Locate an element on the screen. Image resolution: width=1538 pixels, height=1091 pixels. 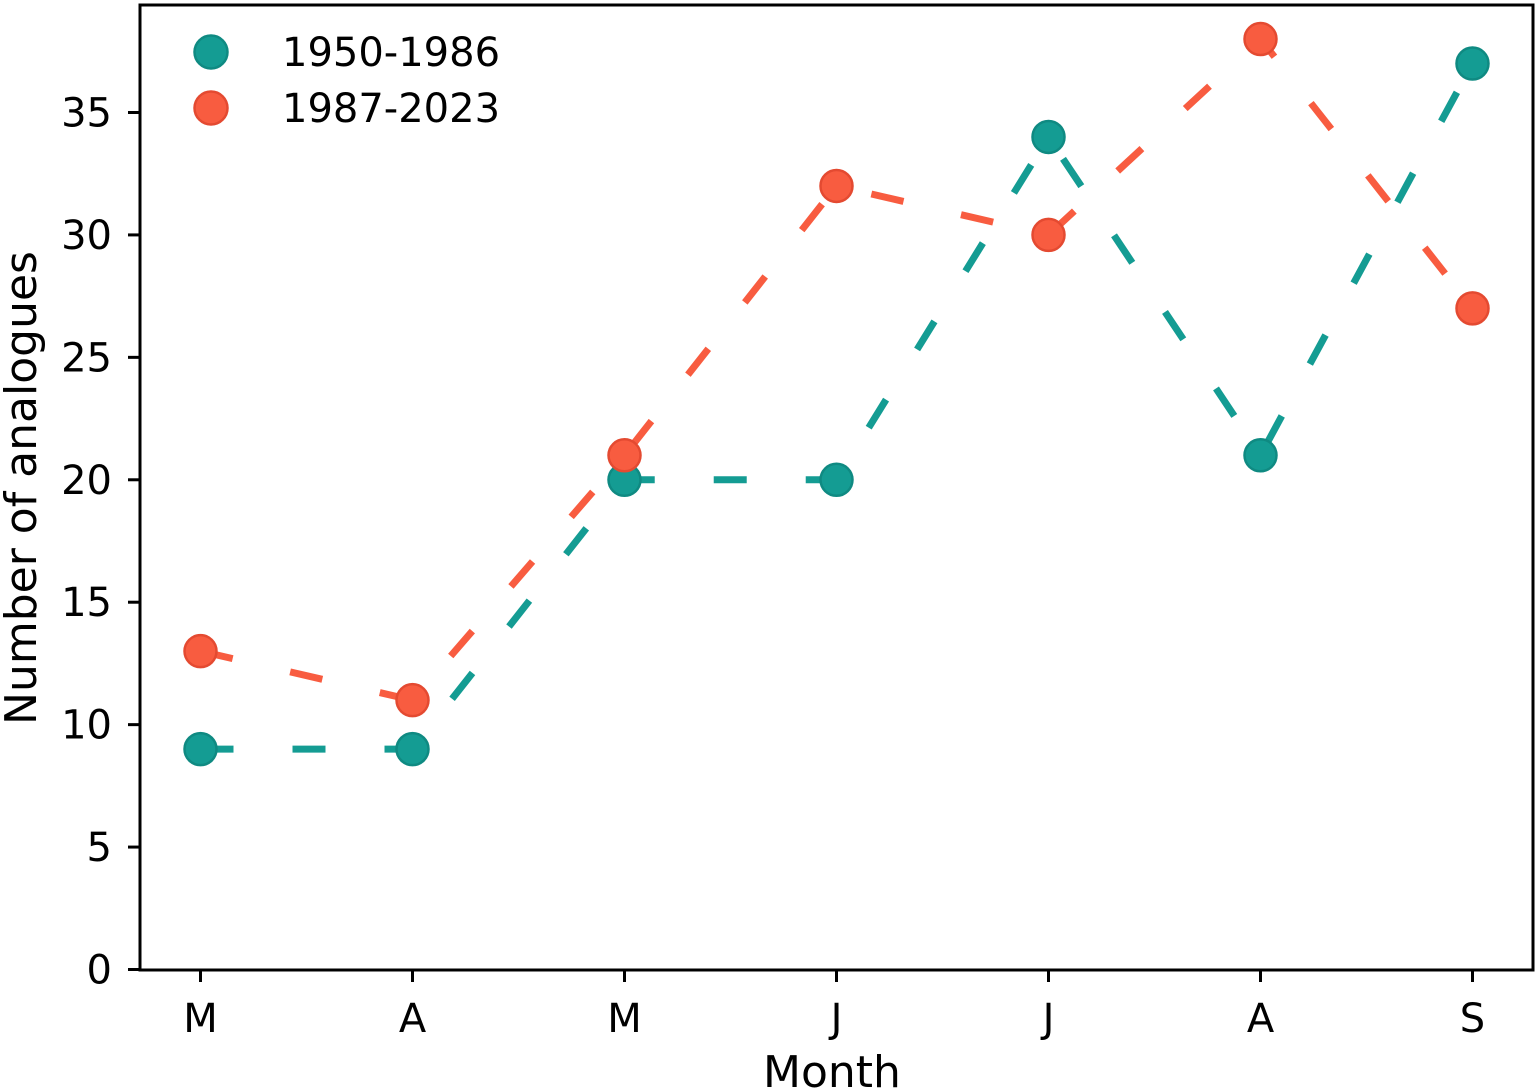
legend: 1950-1986 1987-2023 is located at coordinates (346, 81).